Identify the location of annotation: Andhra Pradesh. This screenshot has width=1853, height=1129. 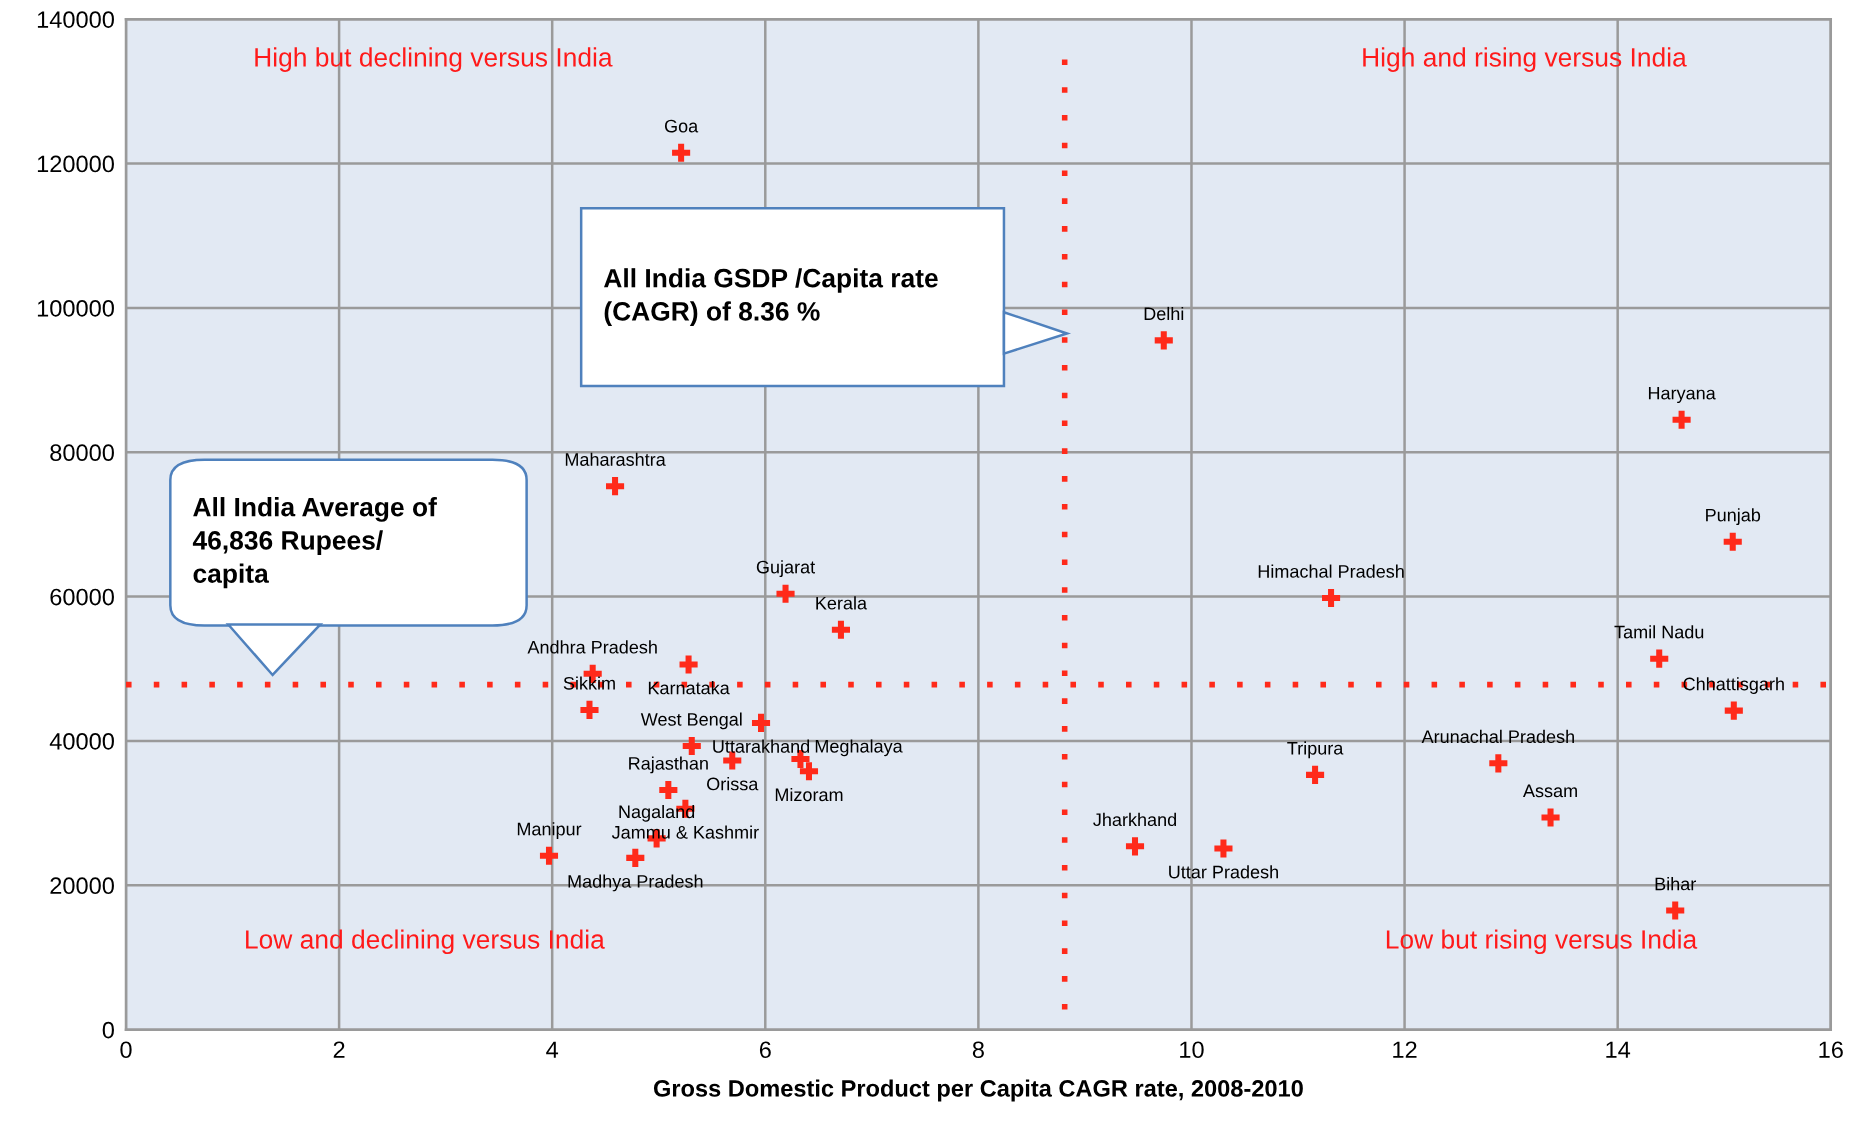
(592, 647).